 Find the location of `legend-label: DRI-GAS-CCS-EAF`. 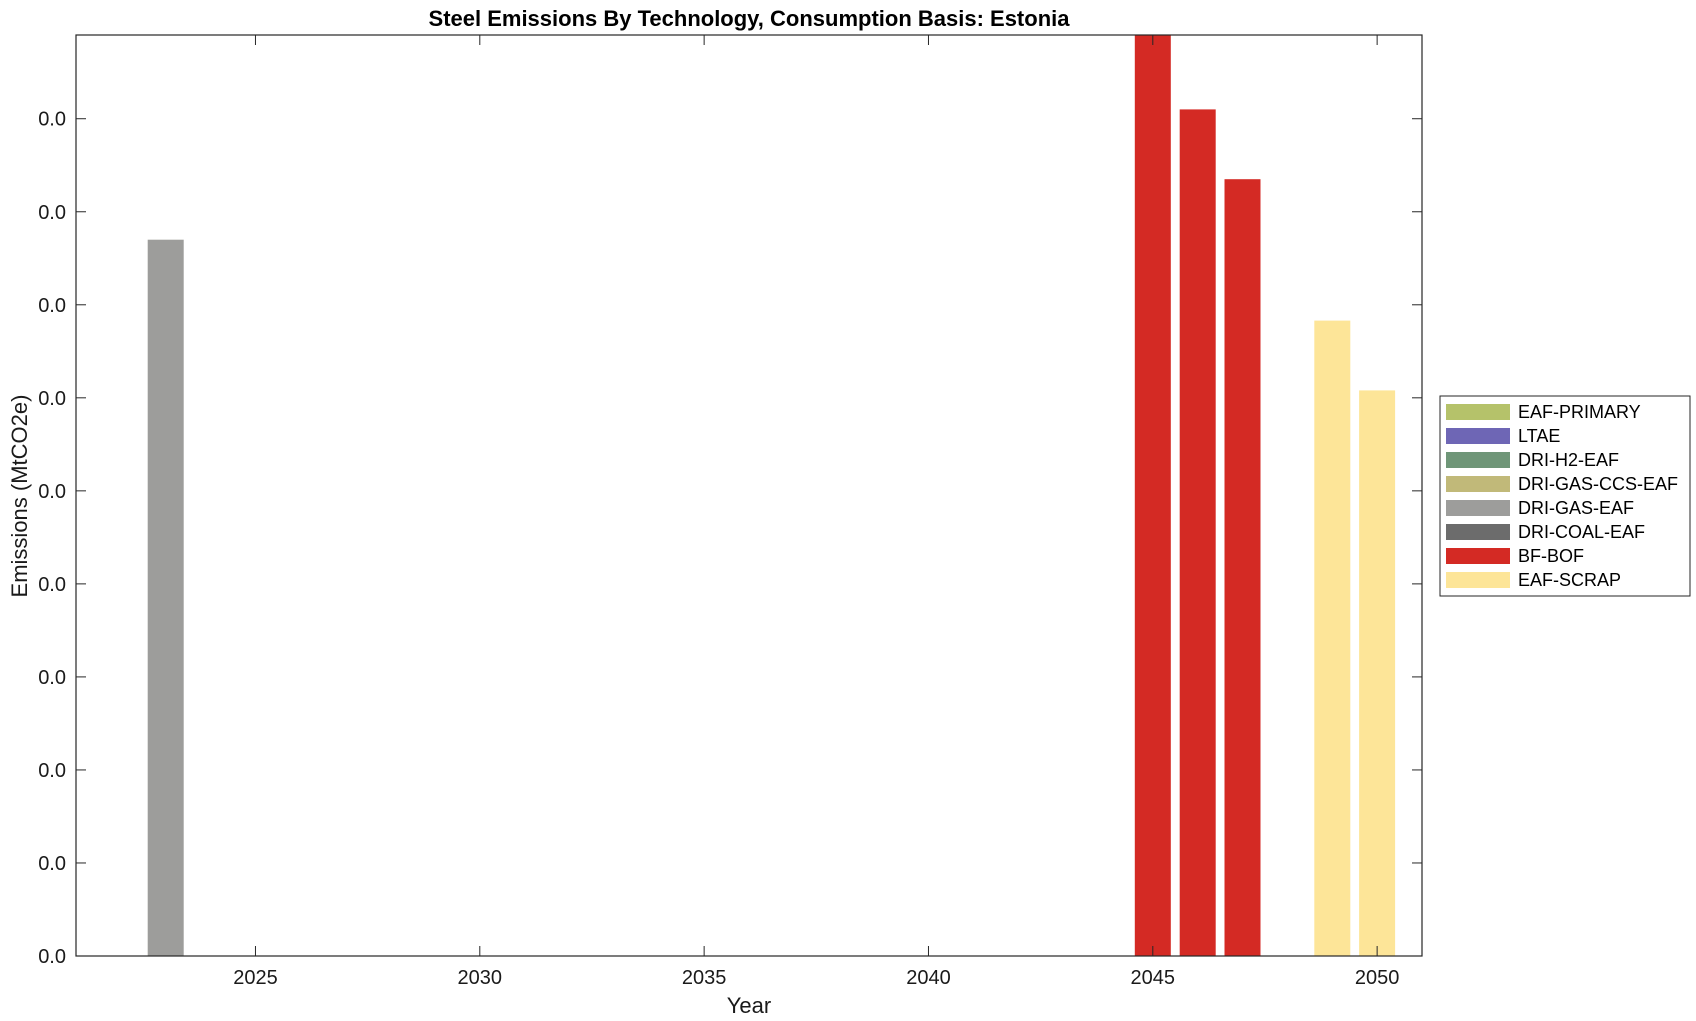

legend-label: DRI-GAS-CCS-EAF is located at coordinates (1598, 484).